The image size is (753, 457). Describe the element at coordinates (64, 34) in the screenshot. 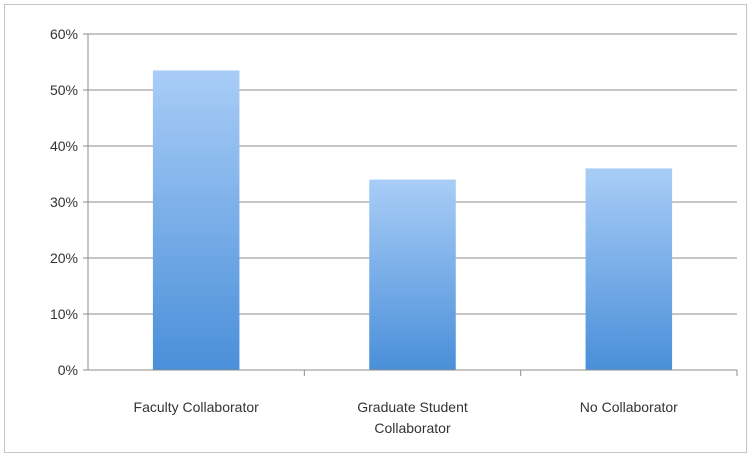

I see `y-tick-label: 60%` at that location.